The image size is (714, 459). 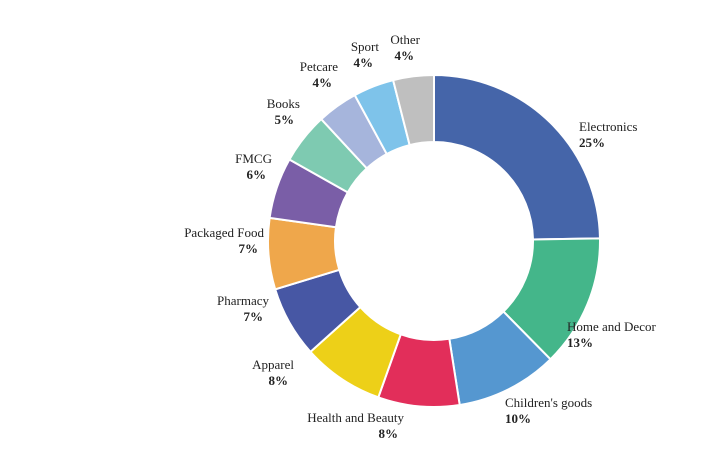 I want to click on value-packaged-food: 7%, so click(x=249, y=248).